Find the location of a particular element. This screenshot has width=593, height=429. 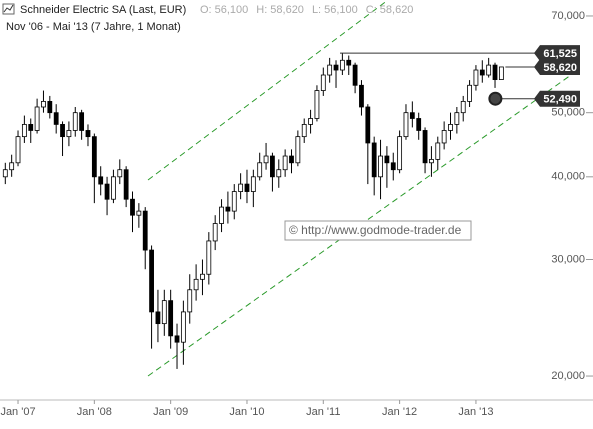

ohlc-name: H: is located at coordinates (261, 10).